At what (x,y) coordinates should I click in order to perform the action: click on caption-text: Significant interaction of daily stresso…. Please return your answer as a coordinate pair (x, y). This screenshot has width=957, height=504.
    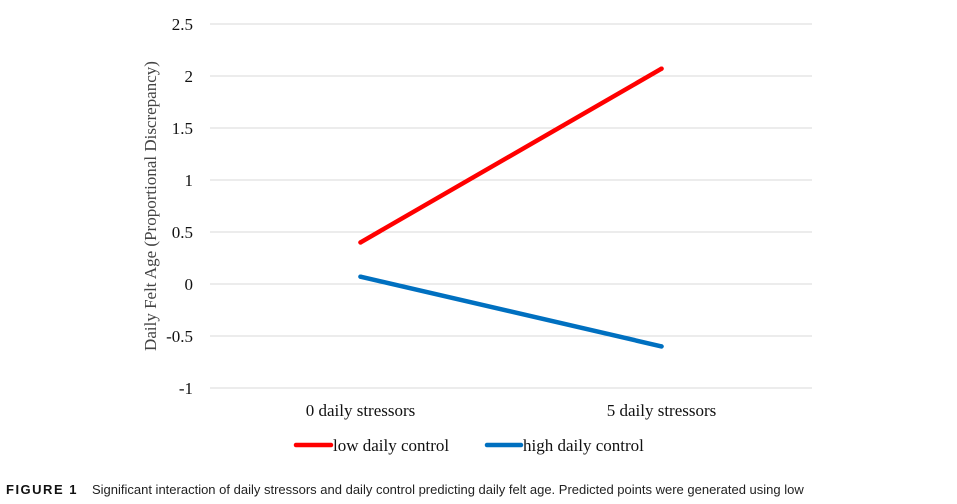
    Looking at the image, I should click on (447, 489).